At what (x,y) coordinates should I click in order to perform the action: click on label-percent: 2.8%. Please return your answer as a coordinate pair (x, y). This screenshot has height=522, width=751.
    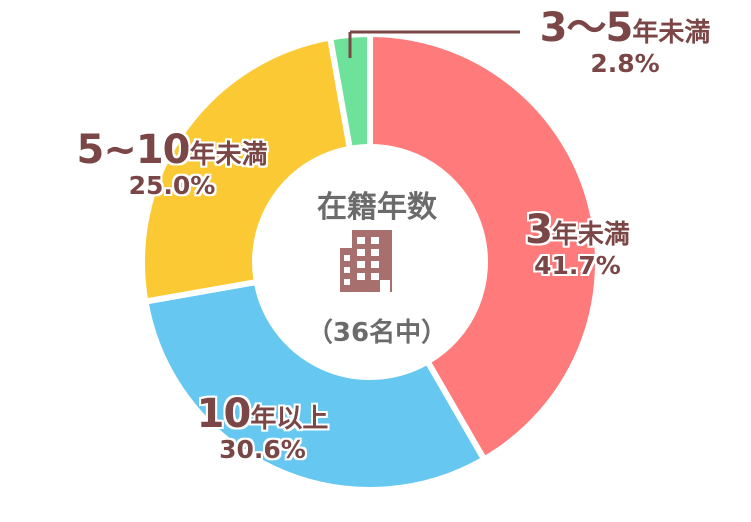
    Looking at the image, I should click on (625, 63).